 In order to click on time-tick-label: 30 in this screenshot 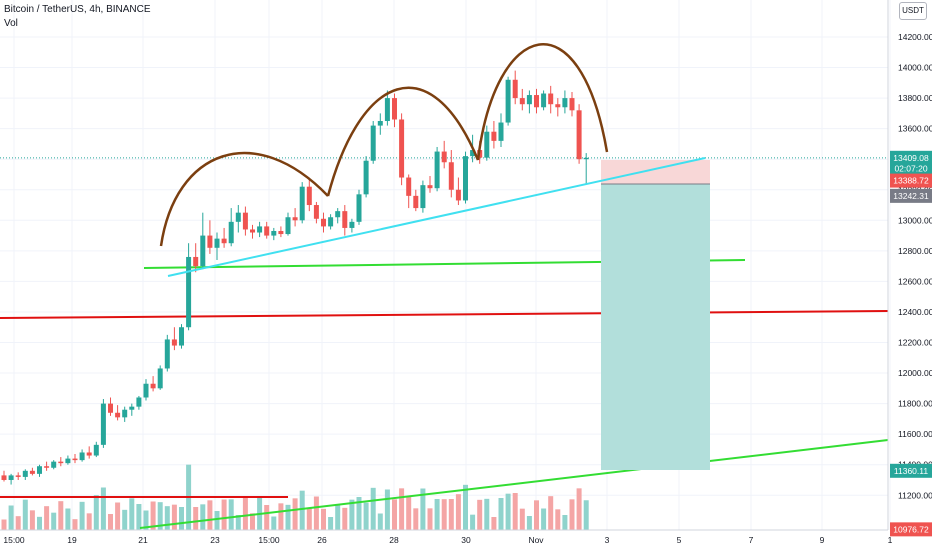, I will do `click(466, 540)`.